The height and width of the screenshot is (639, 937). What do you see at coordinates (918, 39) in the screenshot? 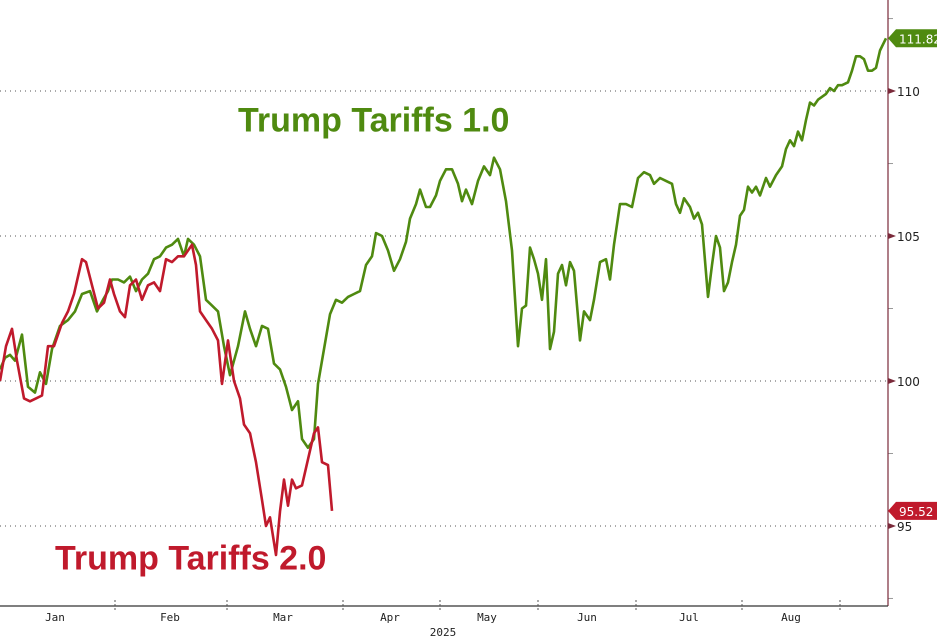
I see `last-value-label-1: 111.82` at bounding box center [918, 39].